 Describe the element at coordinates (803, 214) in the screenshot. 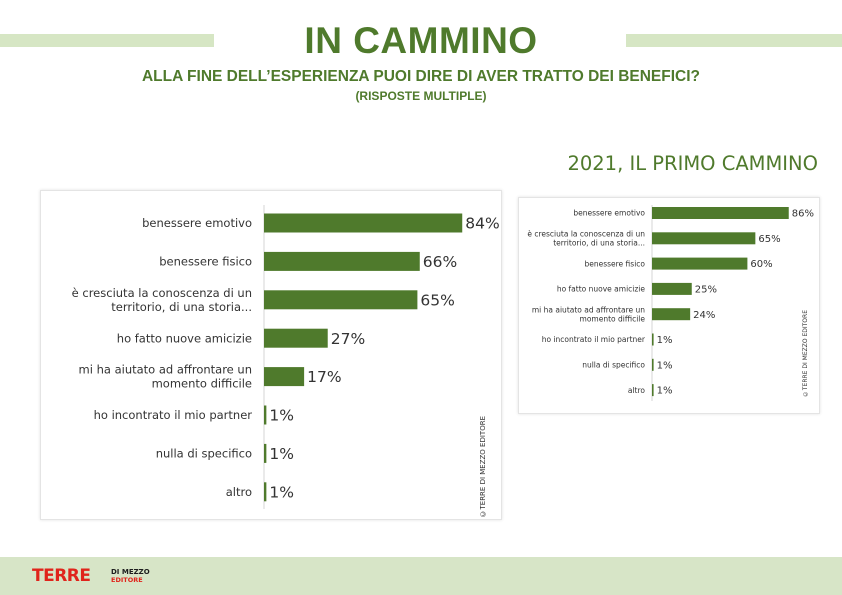

I see `data-label: 86%` at that location.